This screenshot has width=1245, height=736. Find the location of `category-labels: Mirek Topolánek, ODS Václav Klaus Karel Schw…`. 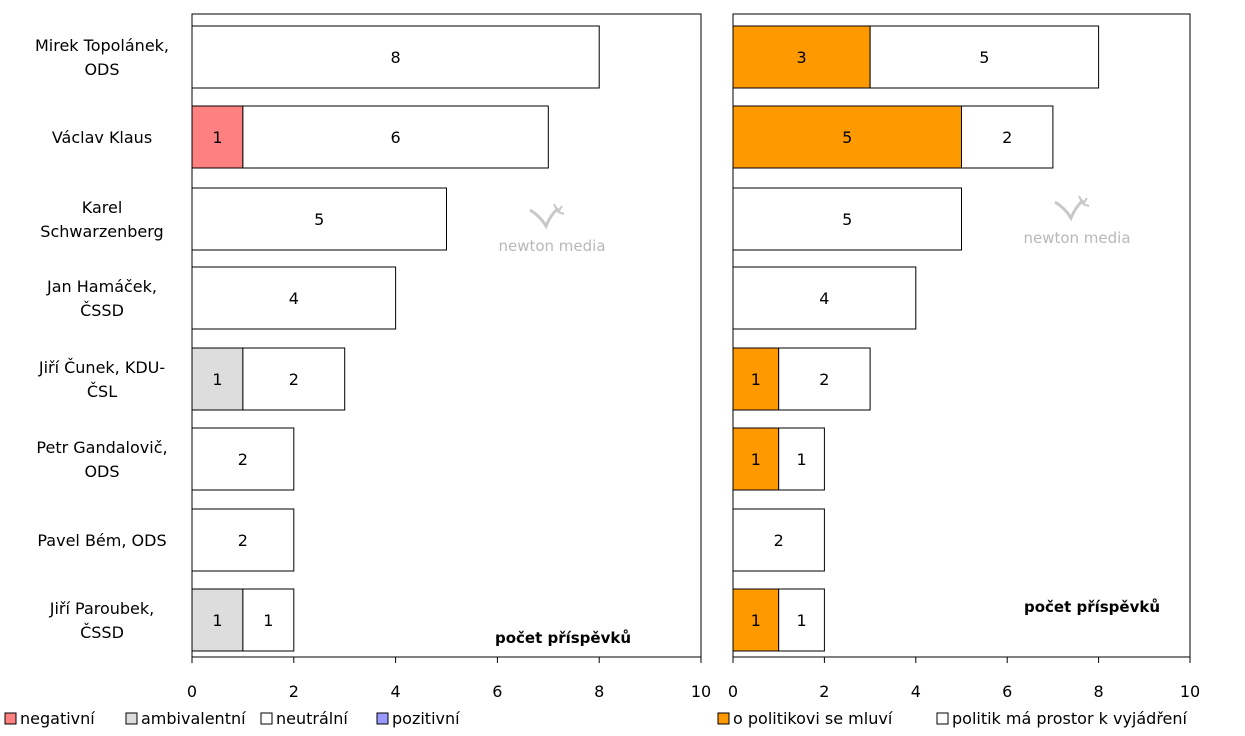

category-labels: Mirek Topolánek, ODS Václav Klaus Karel Schw… is located at coordinates (102, 339).